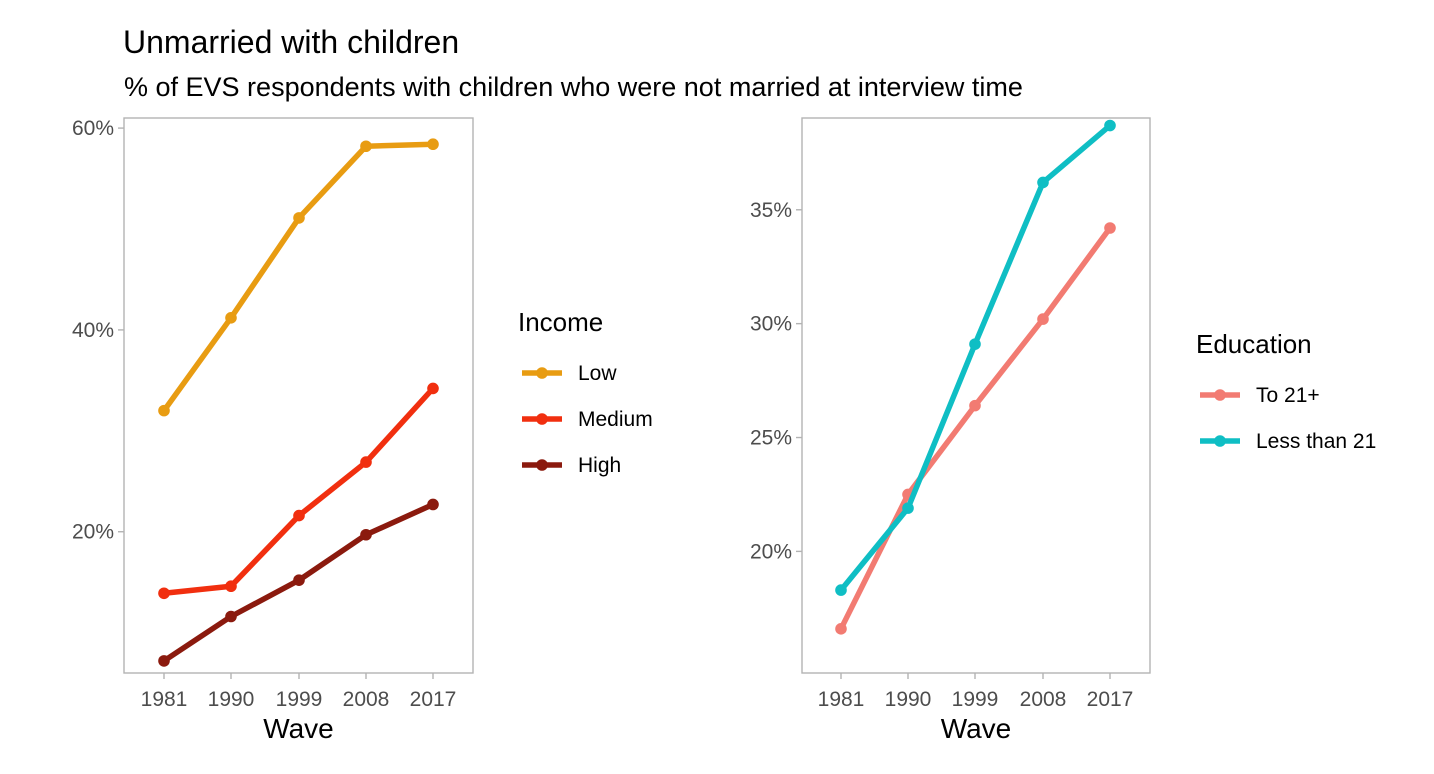  What do you see at coordinates (771, 438) in the screenshot?
I see `y-tick-label: 25%` at bounding box center [771, 438].